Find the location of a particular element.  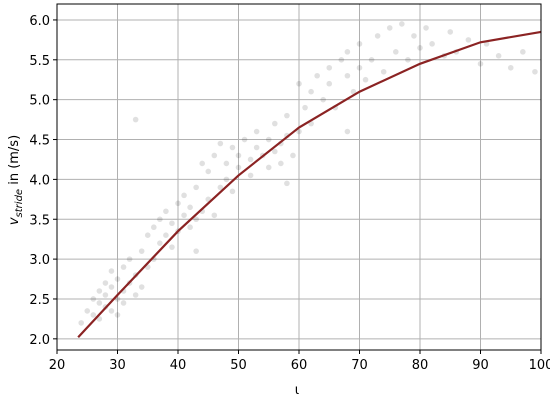

x-tick-label: 30 is located at coordinates (117, 365).